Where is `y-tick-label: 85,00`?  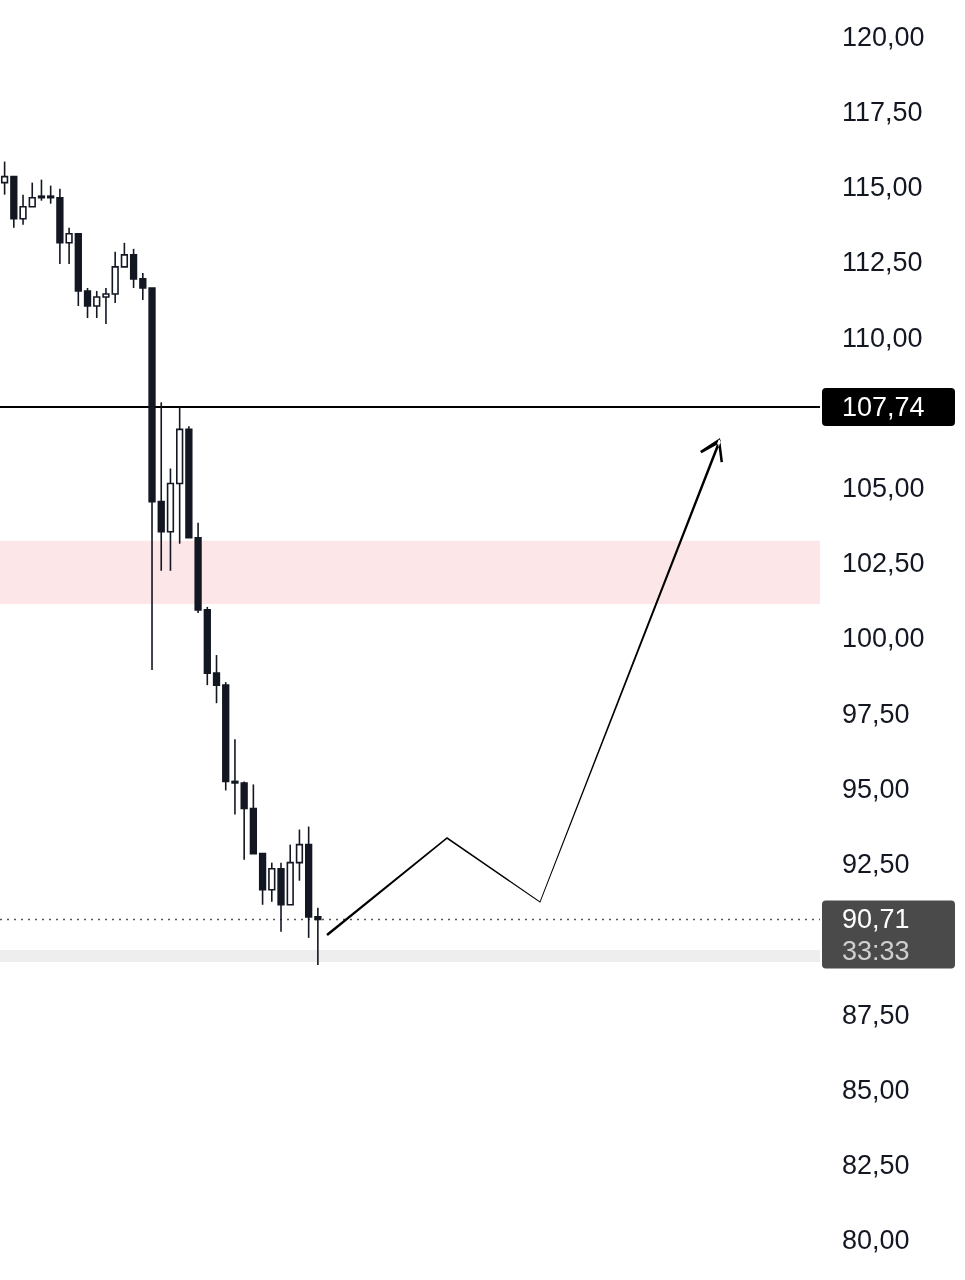 y-tick-label: 85,00 is located at coordinates (876, 1089).